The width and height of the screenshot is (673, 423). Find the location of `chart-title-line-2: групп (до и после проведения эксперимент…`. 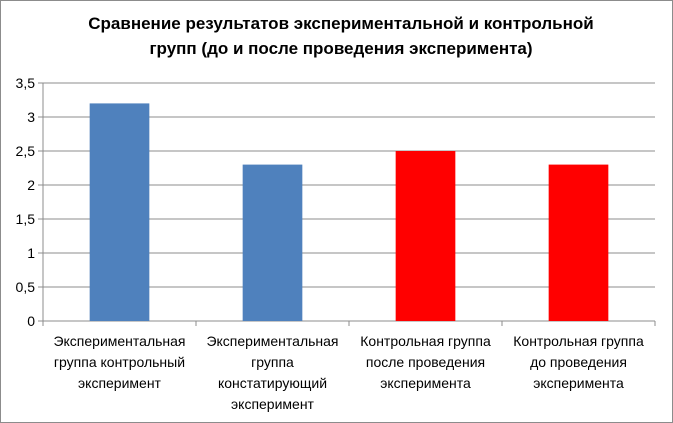

chart-title-line-2: групп (до и после проведения эксперимент… is located at coordinates (341, 48).